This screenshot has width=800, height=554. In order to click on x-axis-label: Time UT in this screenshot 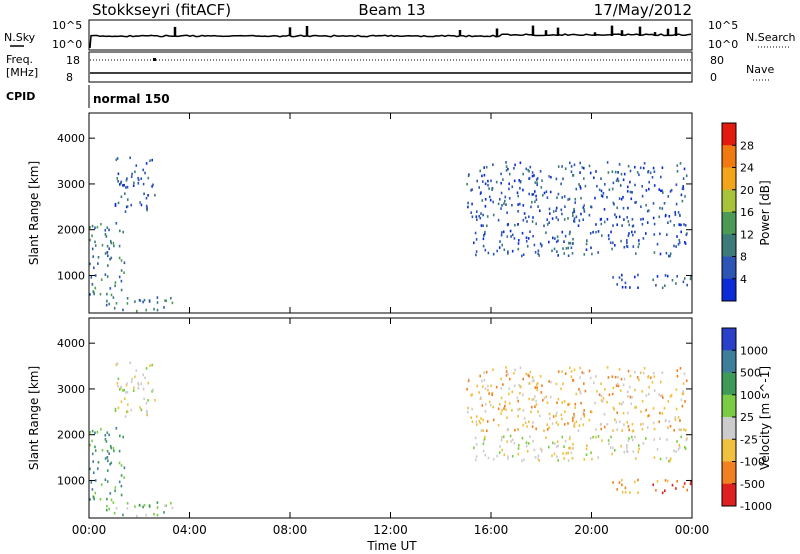, I will do `click(391, 546)`.